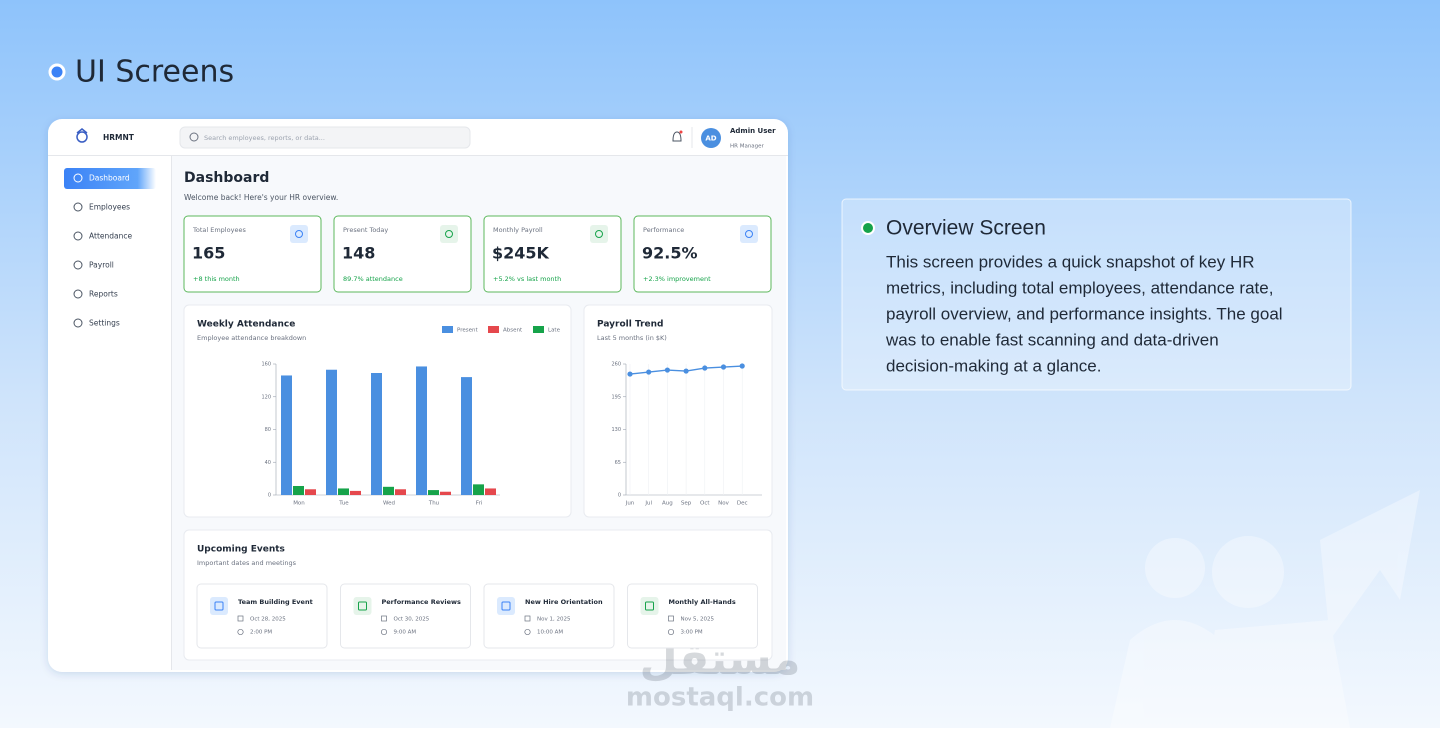 The image size is (1440, 732). I want to click on avatar, so click(711, 138).